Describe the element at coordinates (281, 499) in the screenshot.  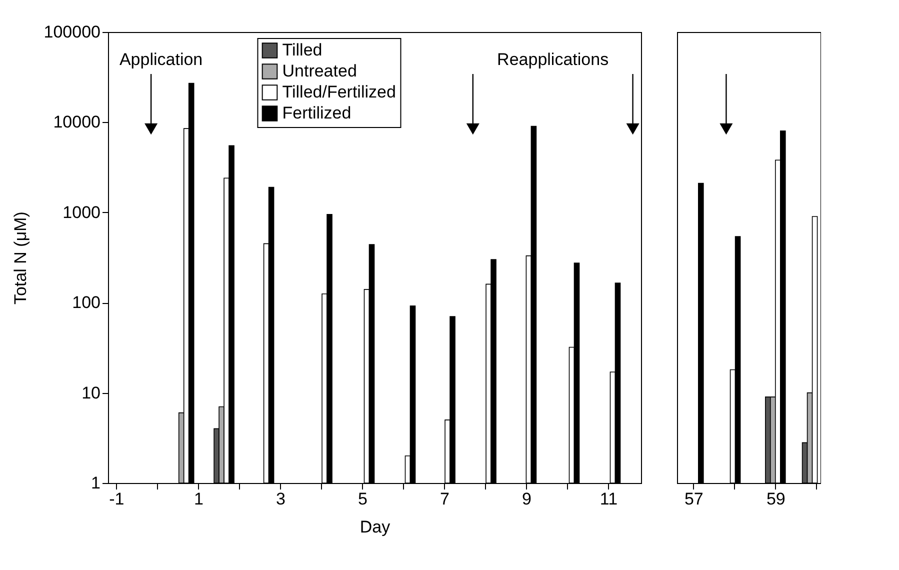
I see `x-tick-label: 3` at that location.